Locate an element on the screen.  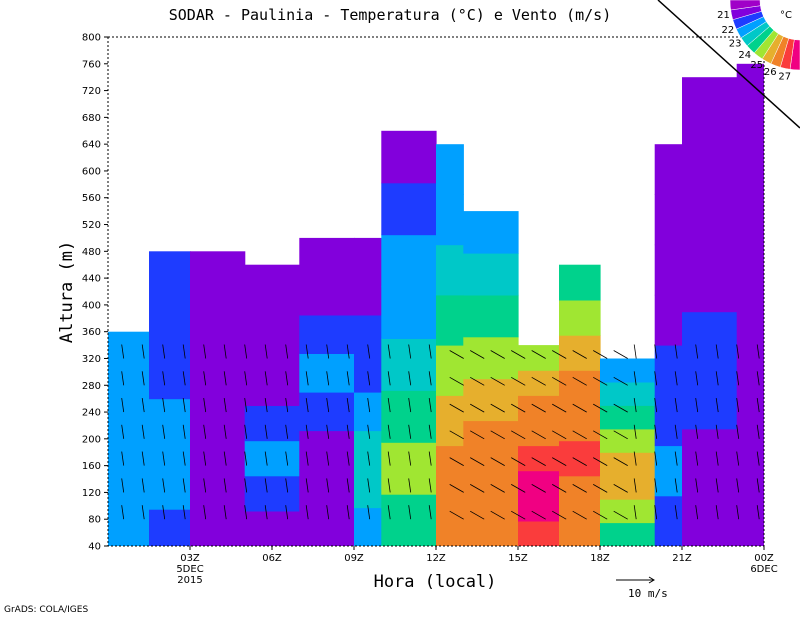
x-tick-label: 03Z is located at coordinates (190, 558).